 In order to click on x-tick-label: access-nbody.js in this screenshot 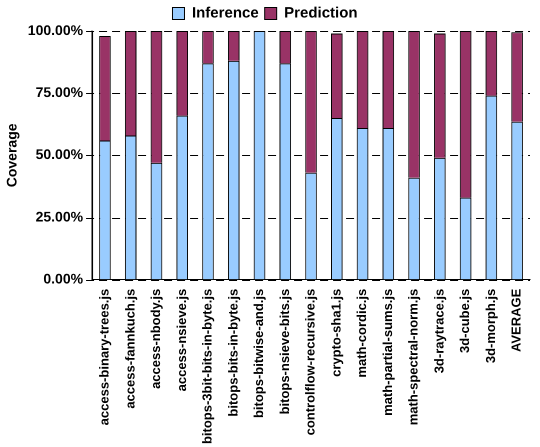, I will do `click(156, 338)`.